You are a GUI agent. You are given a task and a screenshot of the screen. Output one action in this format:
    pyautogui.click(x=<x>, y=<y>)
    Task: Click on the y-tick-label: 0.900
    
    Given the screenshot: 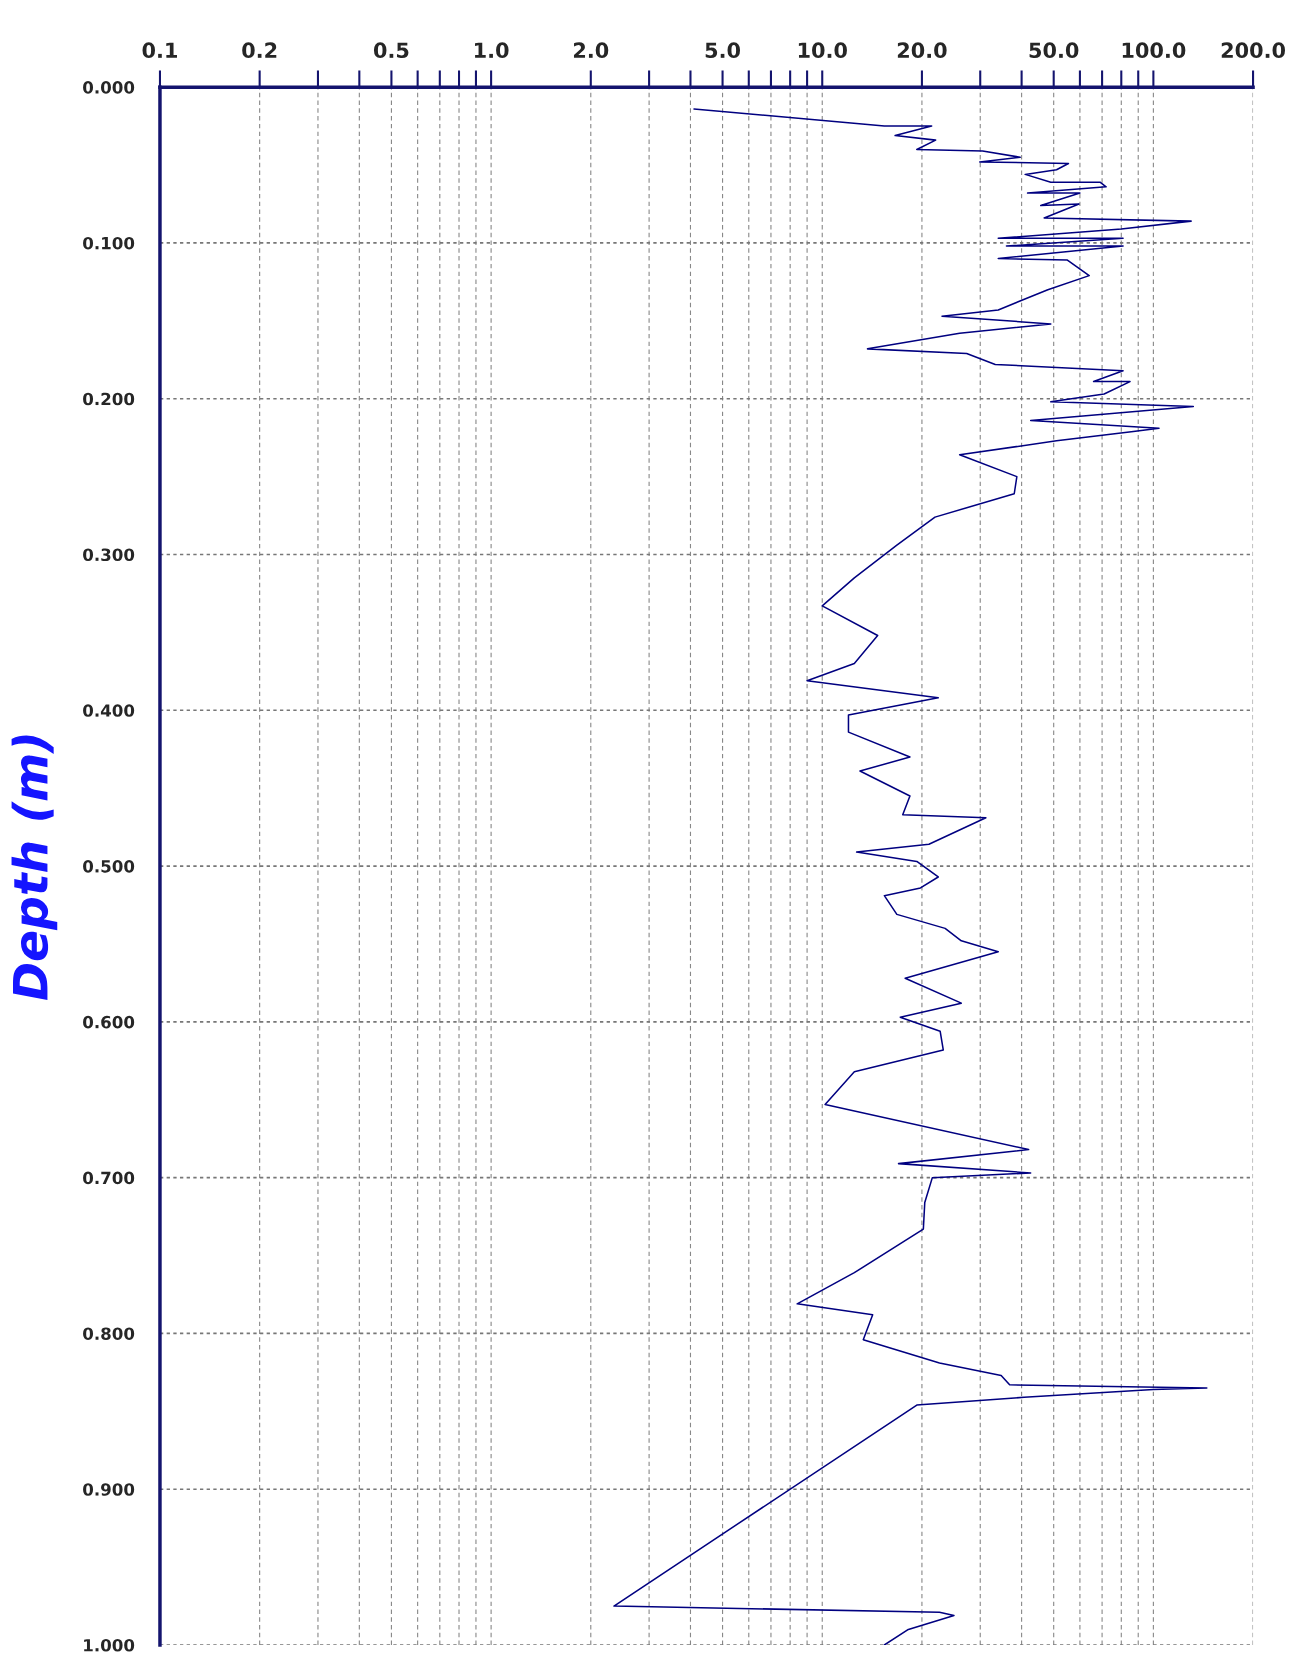 What is the action you would take?
    pyautogui.click(x=109, y=1489)
    